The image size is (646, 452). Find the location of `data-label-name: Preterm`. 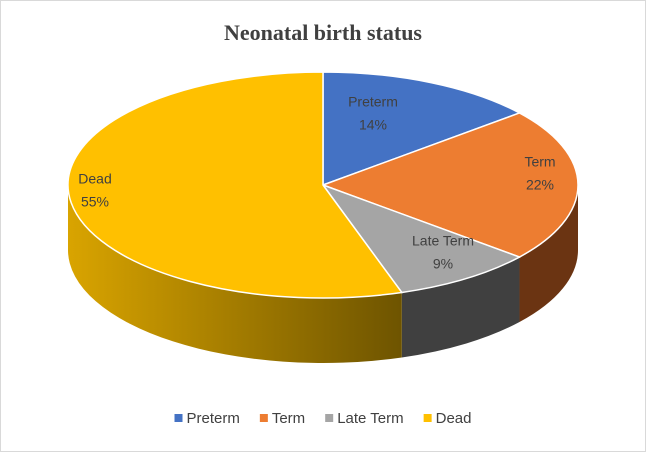

data-label-name: Preterm is located at coordinates (373, 102).